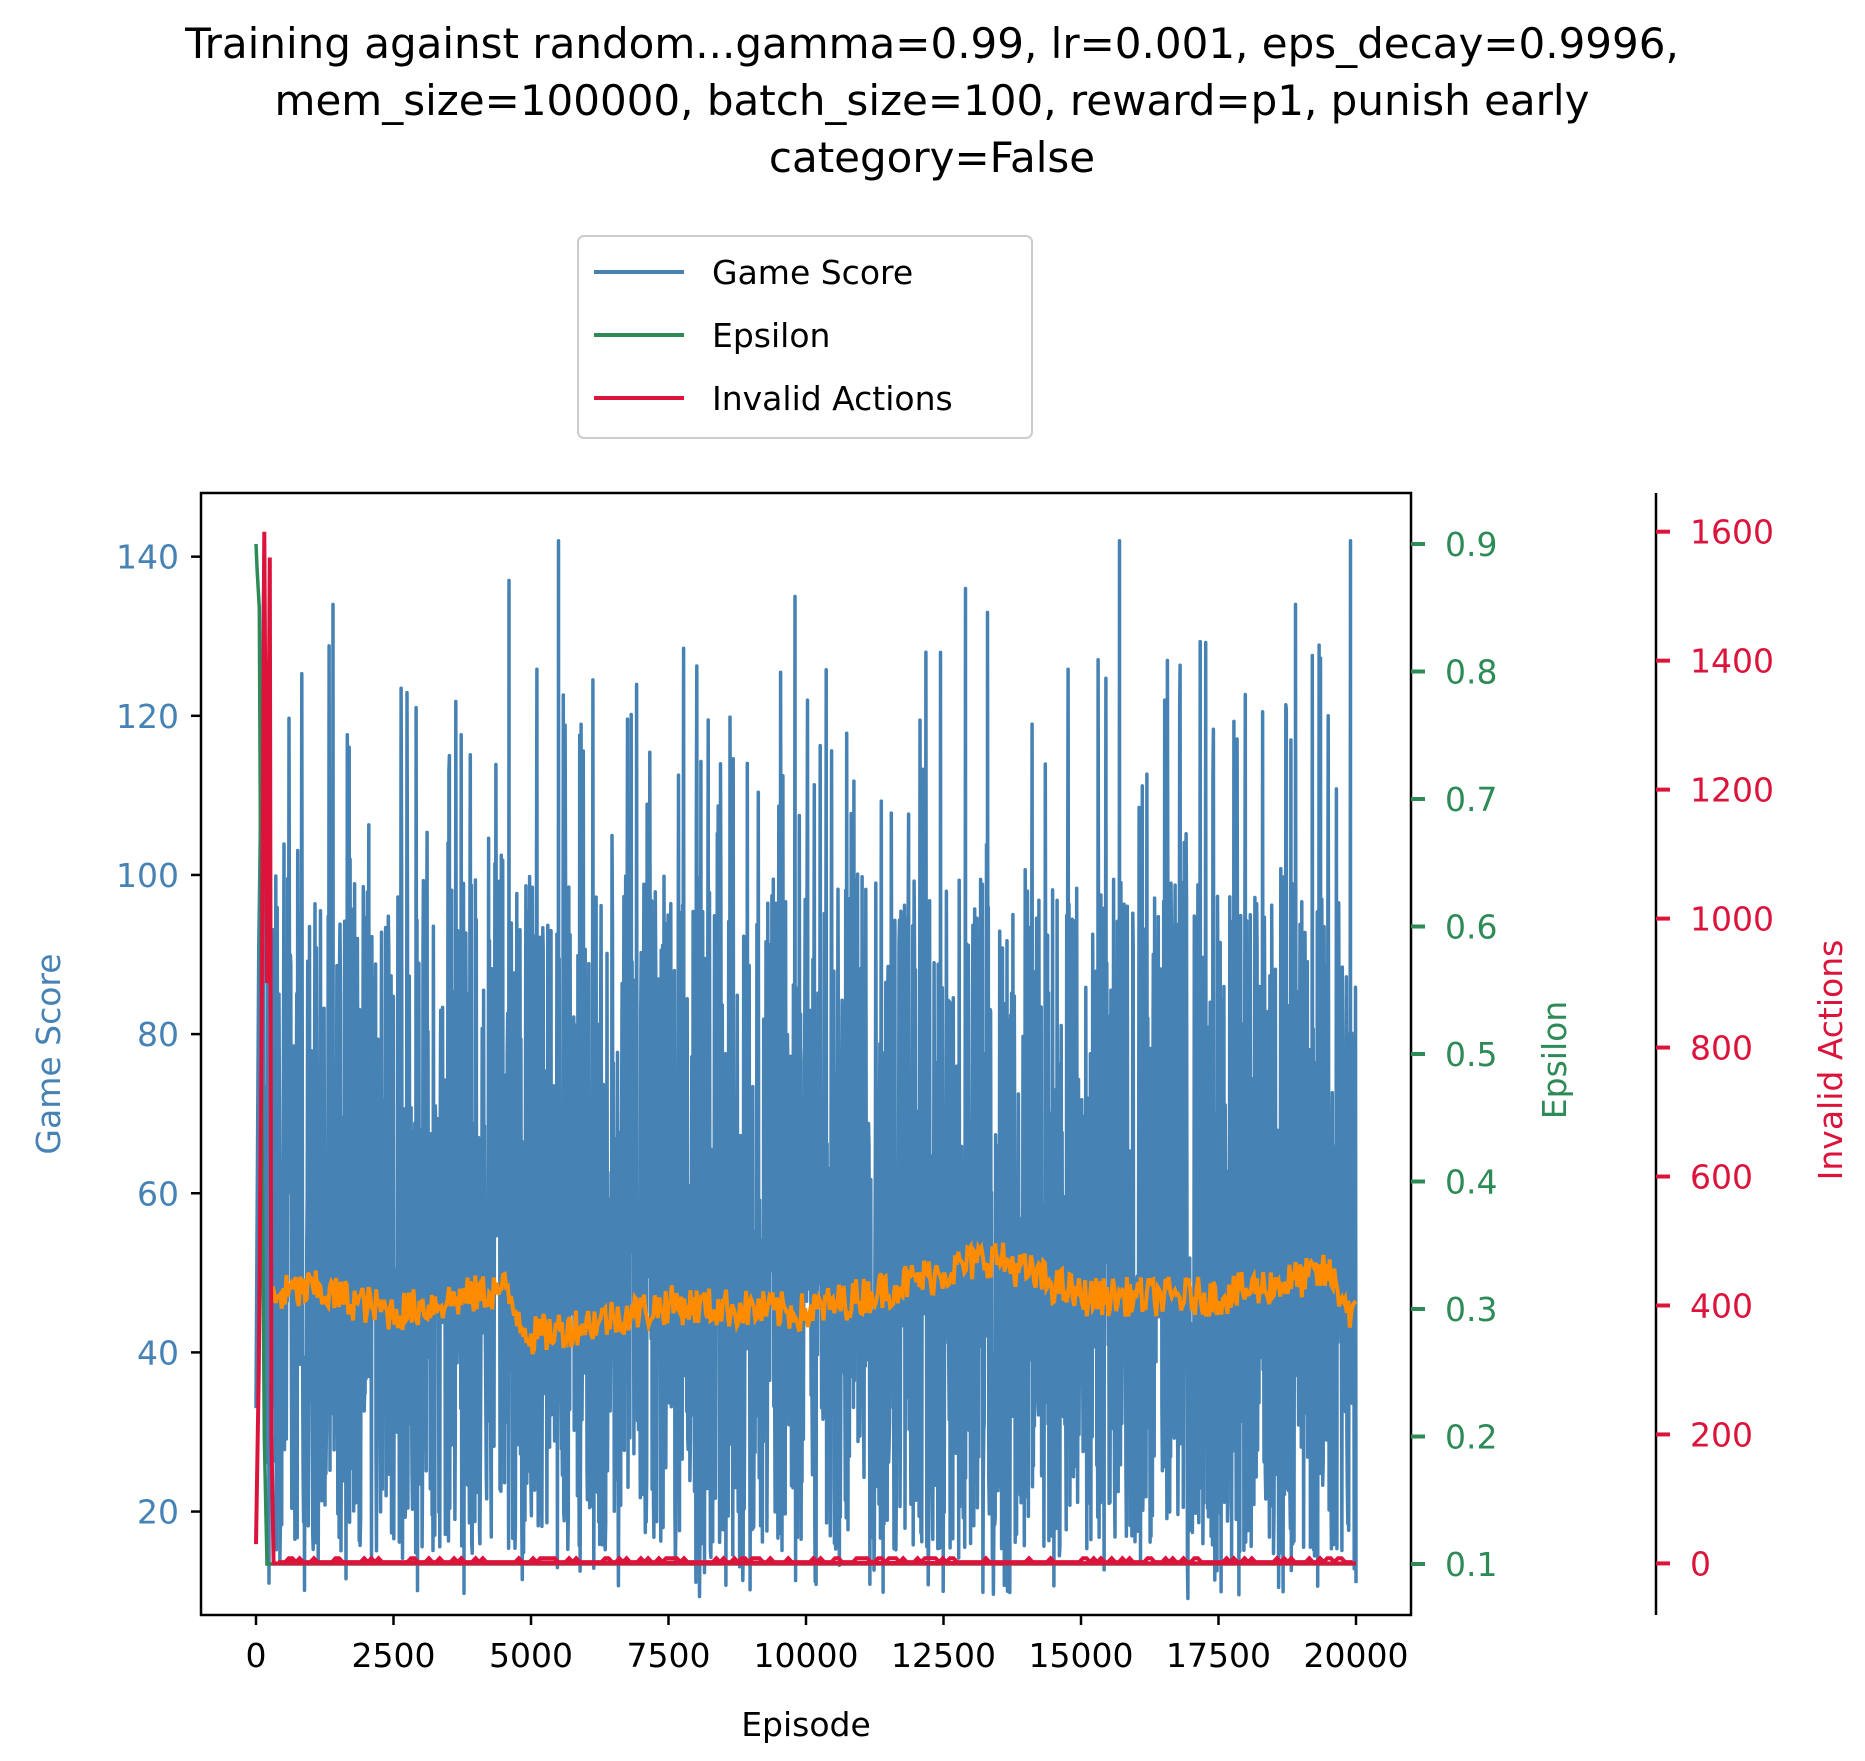 The height and width of the screenshot is (1761, 1865). I want to click on x-tick-label: 20000, so click(1356, 1655).